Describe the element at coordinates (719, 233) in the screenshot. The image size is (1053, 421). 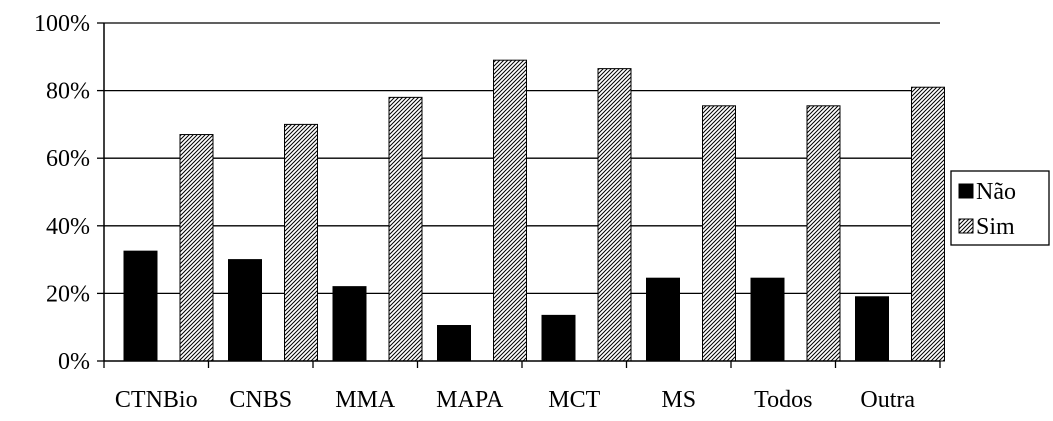
I see `bar-sim-ms` at that location.